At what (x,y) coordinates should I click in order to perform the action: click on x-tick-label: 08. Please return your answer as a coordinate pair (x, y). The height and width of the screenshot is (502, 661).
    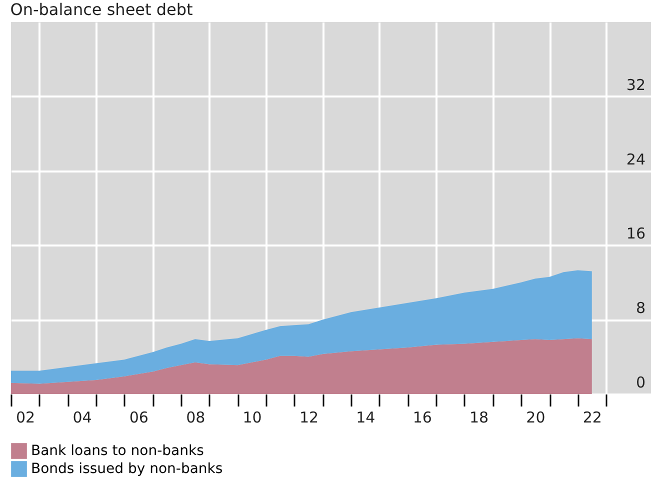
    Looking at the image, I should click on (196, 417).